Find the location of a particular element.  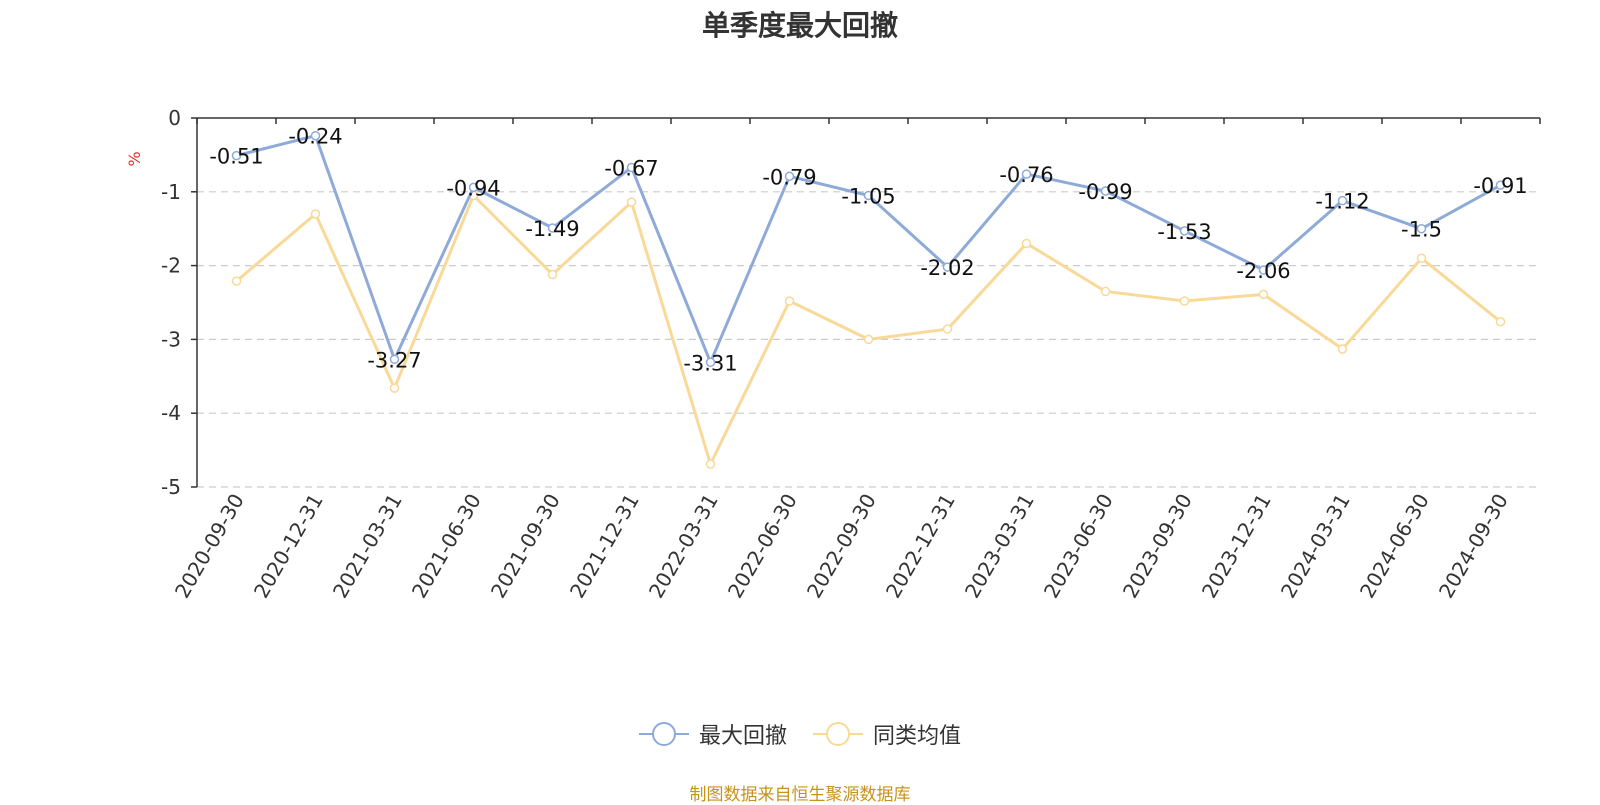

x-tick-label: 2024-03-31 is located at coordinates (1315, 546).